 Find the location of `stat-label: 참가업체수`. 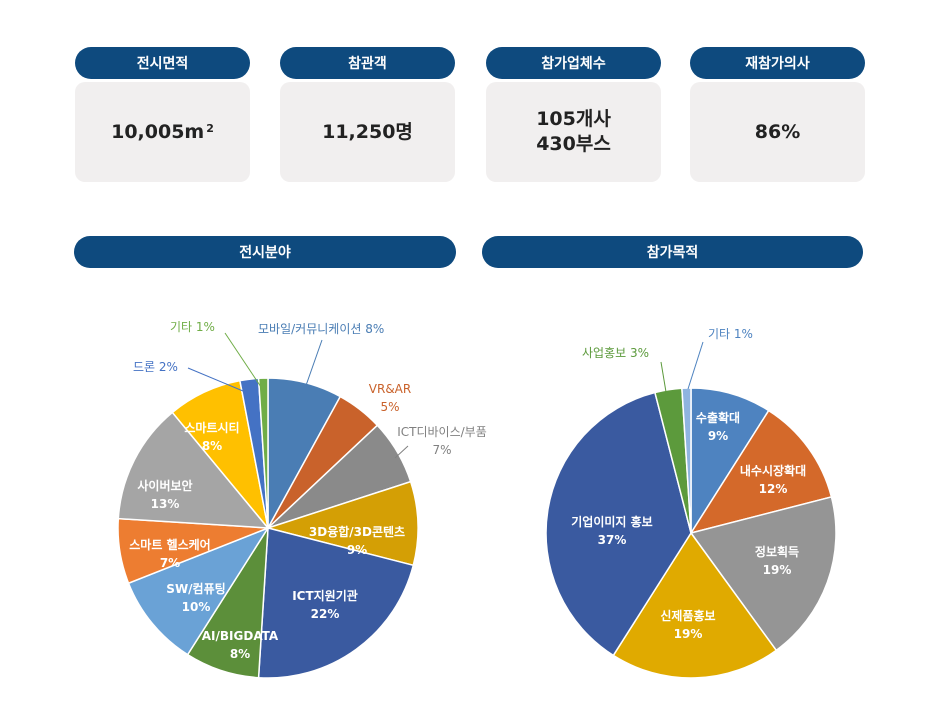

stat-label: 참가업체수 is located at coordinates (573, 63).